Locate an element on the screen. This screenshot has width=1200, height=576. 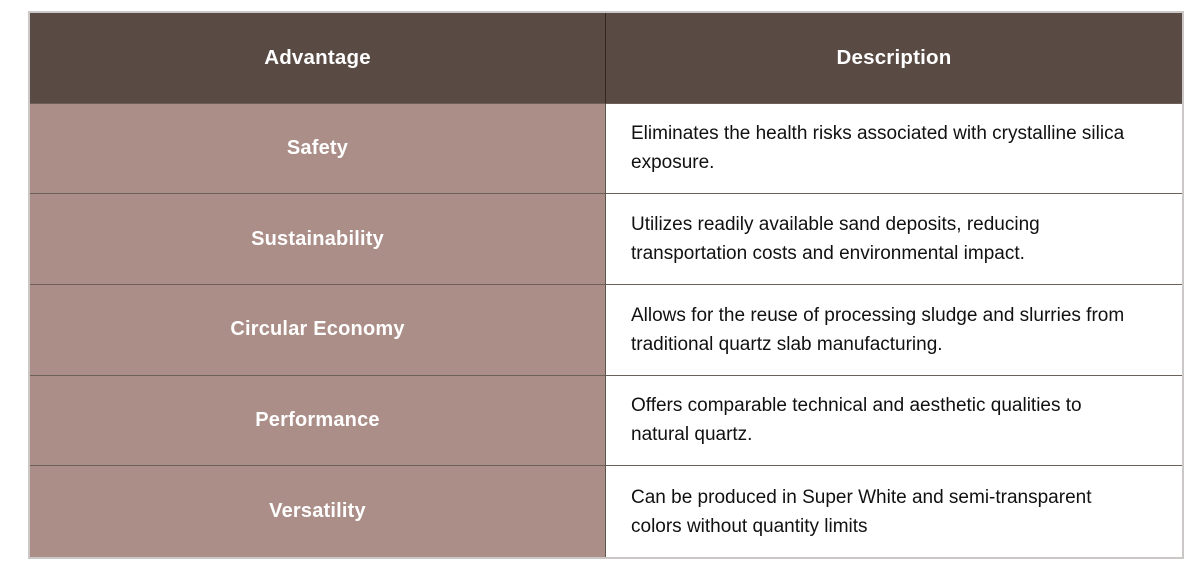
column-header-advantage: Advantage is located at coordinates (318, 58).